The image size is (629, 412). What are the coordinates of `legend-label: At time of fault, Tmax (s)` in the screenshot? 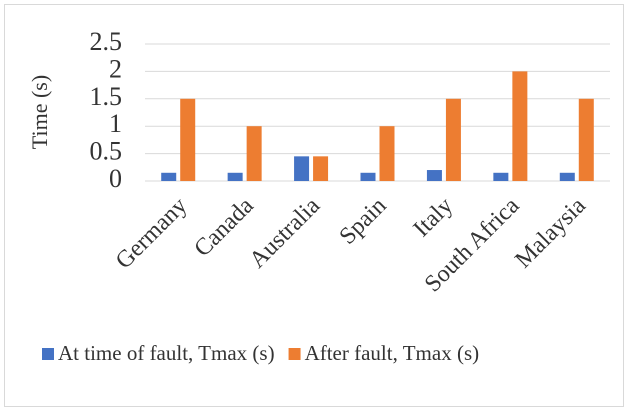 It's located at (166, 353).